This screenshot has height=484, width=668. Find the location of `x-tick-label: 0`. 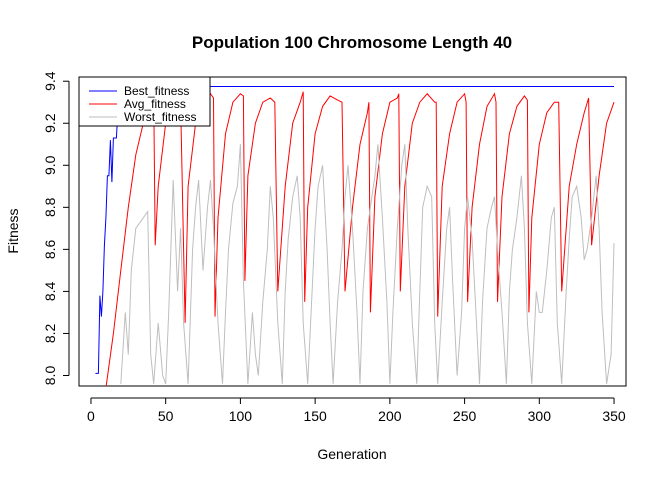

x-tick-label: 0 is located at coordinates (91, 416).